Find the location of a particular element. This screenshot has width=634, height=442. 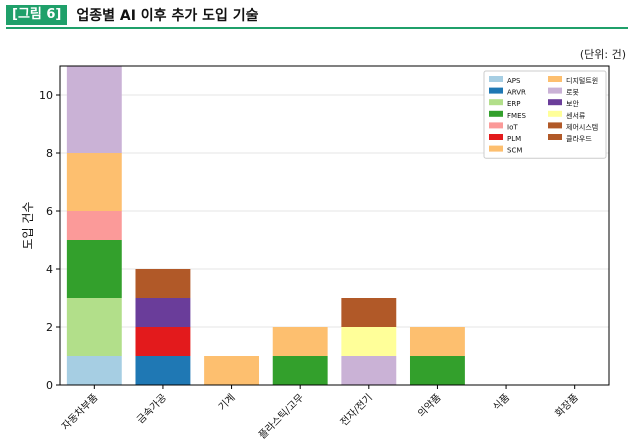

legend-label: ARVR is located at coordinates (516, 93).